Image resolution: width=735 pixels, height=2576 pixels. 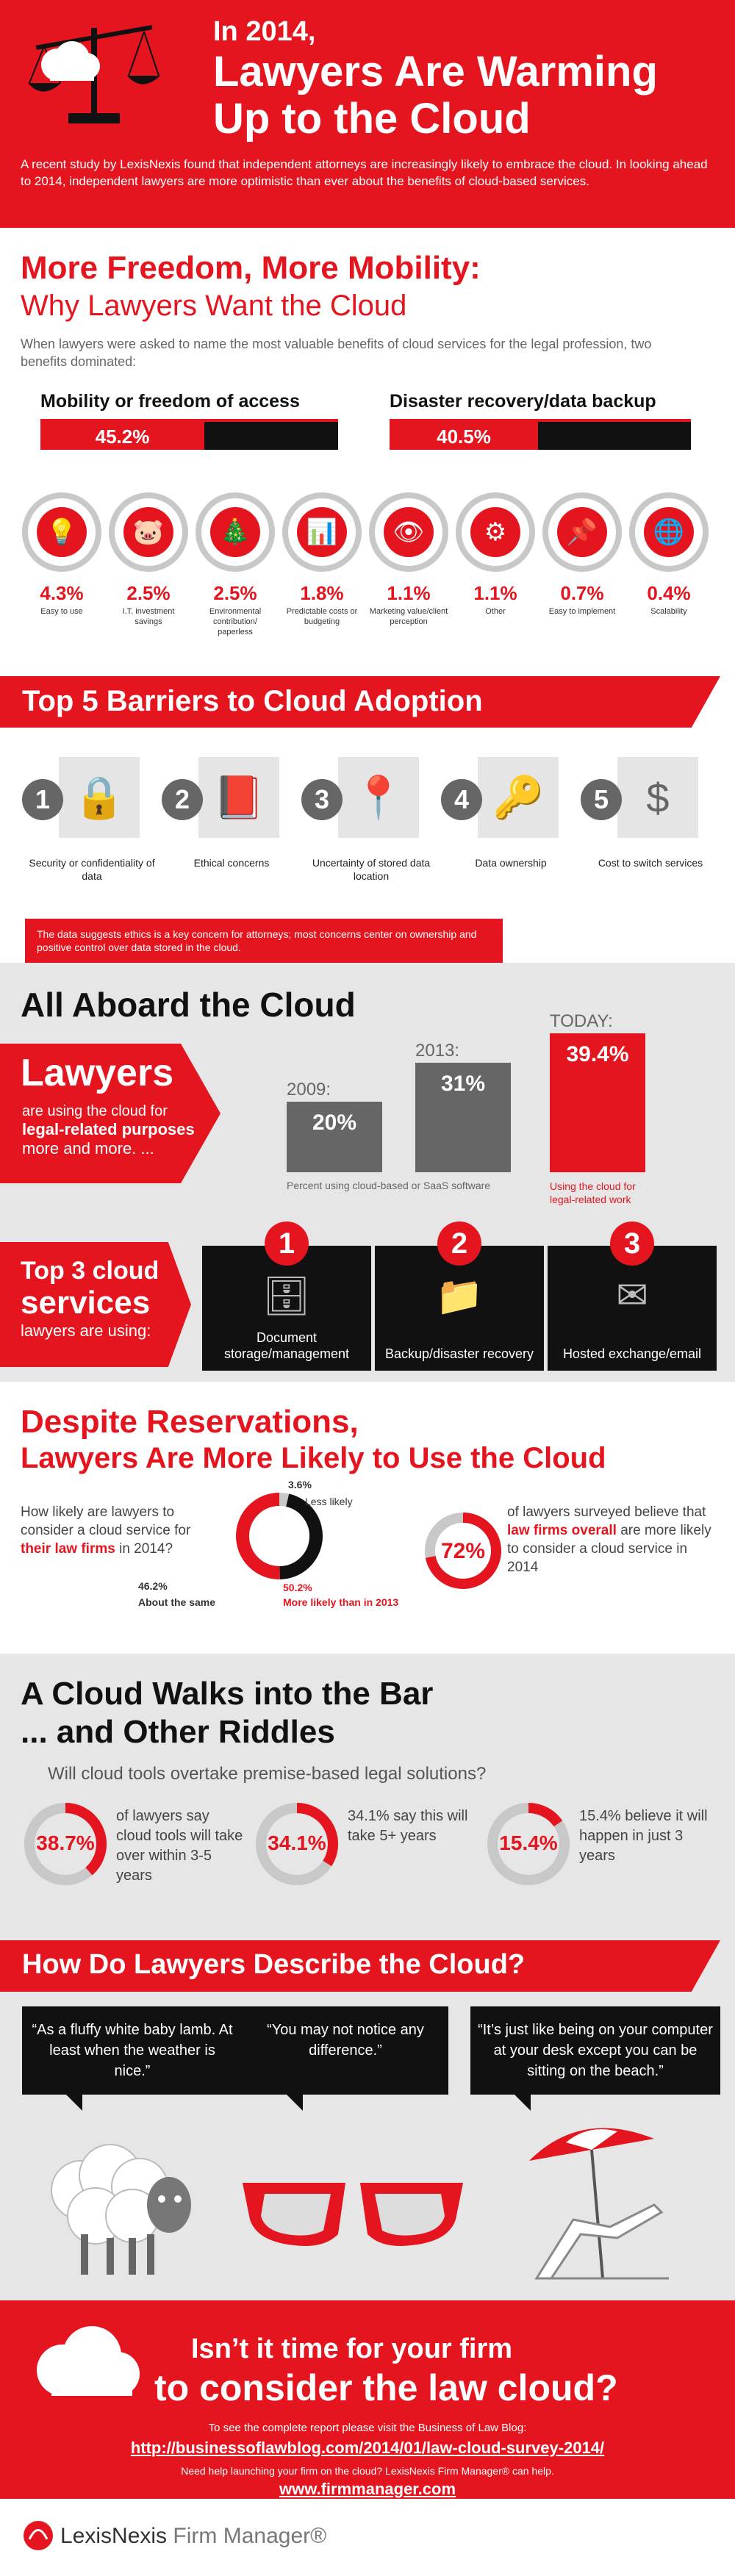 What do you see at coordinates (88, 2361) in the screenshot?
I see `cloud-icon` at bounding box center [88, 2361].